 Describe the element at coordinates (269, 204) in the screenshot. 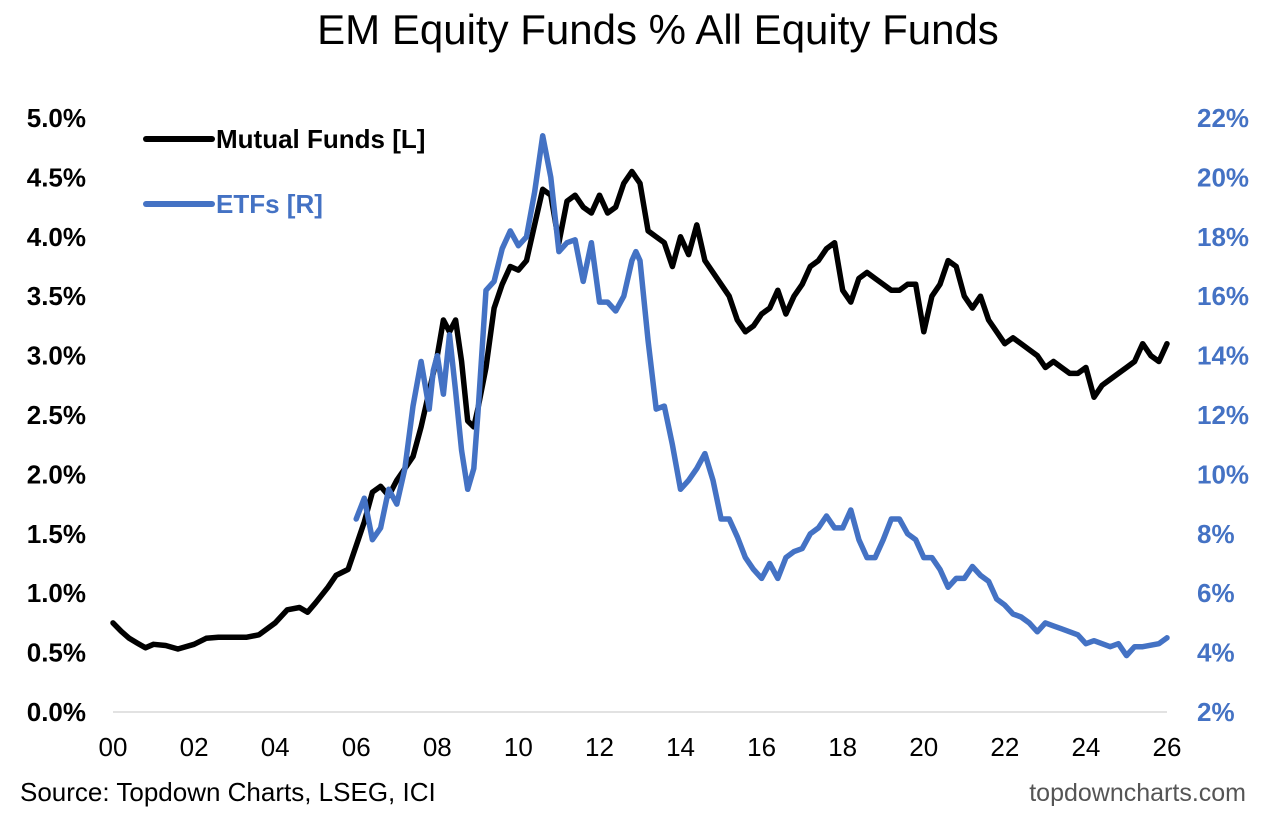

I see `legend-label-etfs: ETFs [R]` at that location.